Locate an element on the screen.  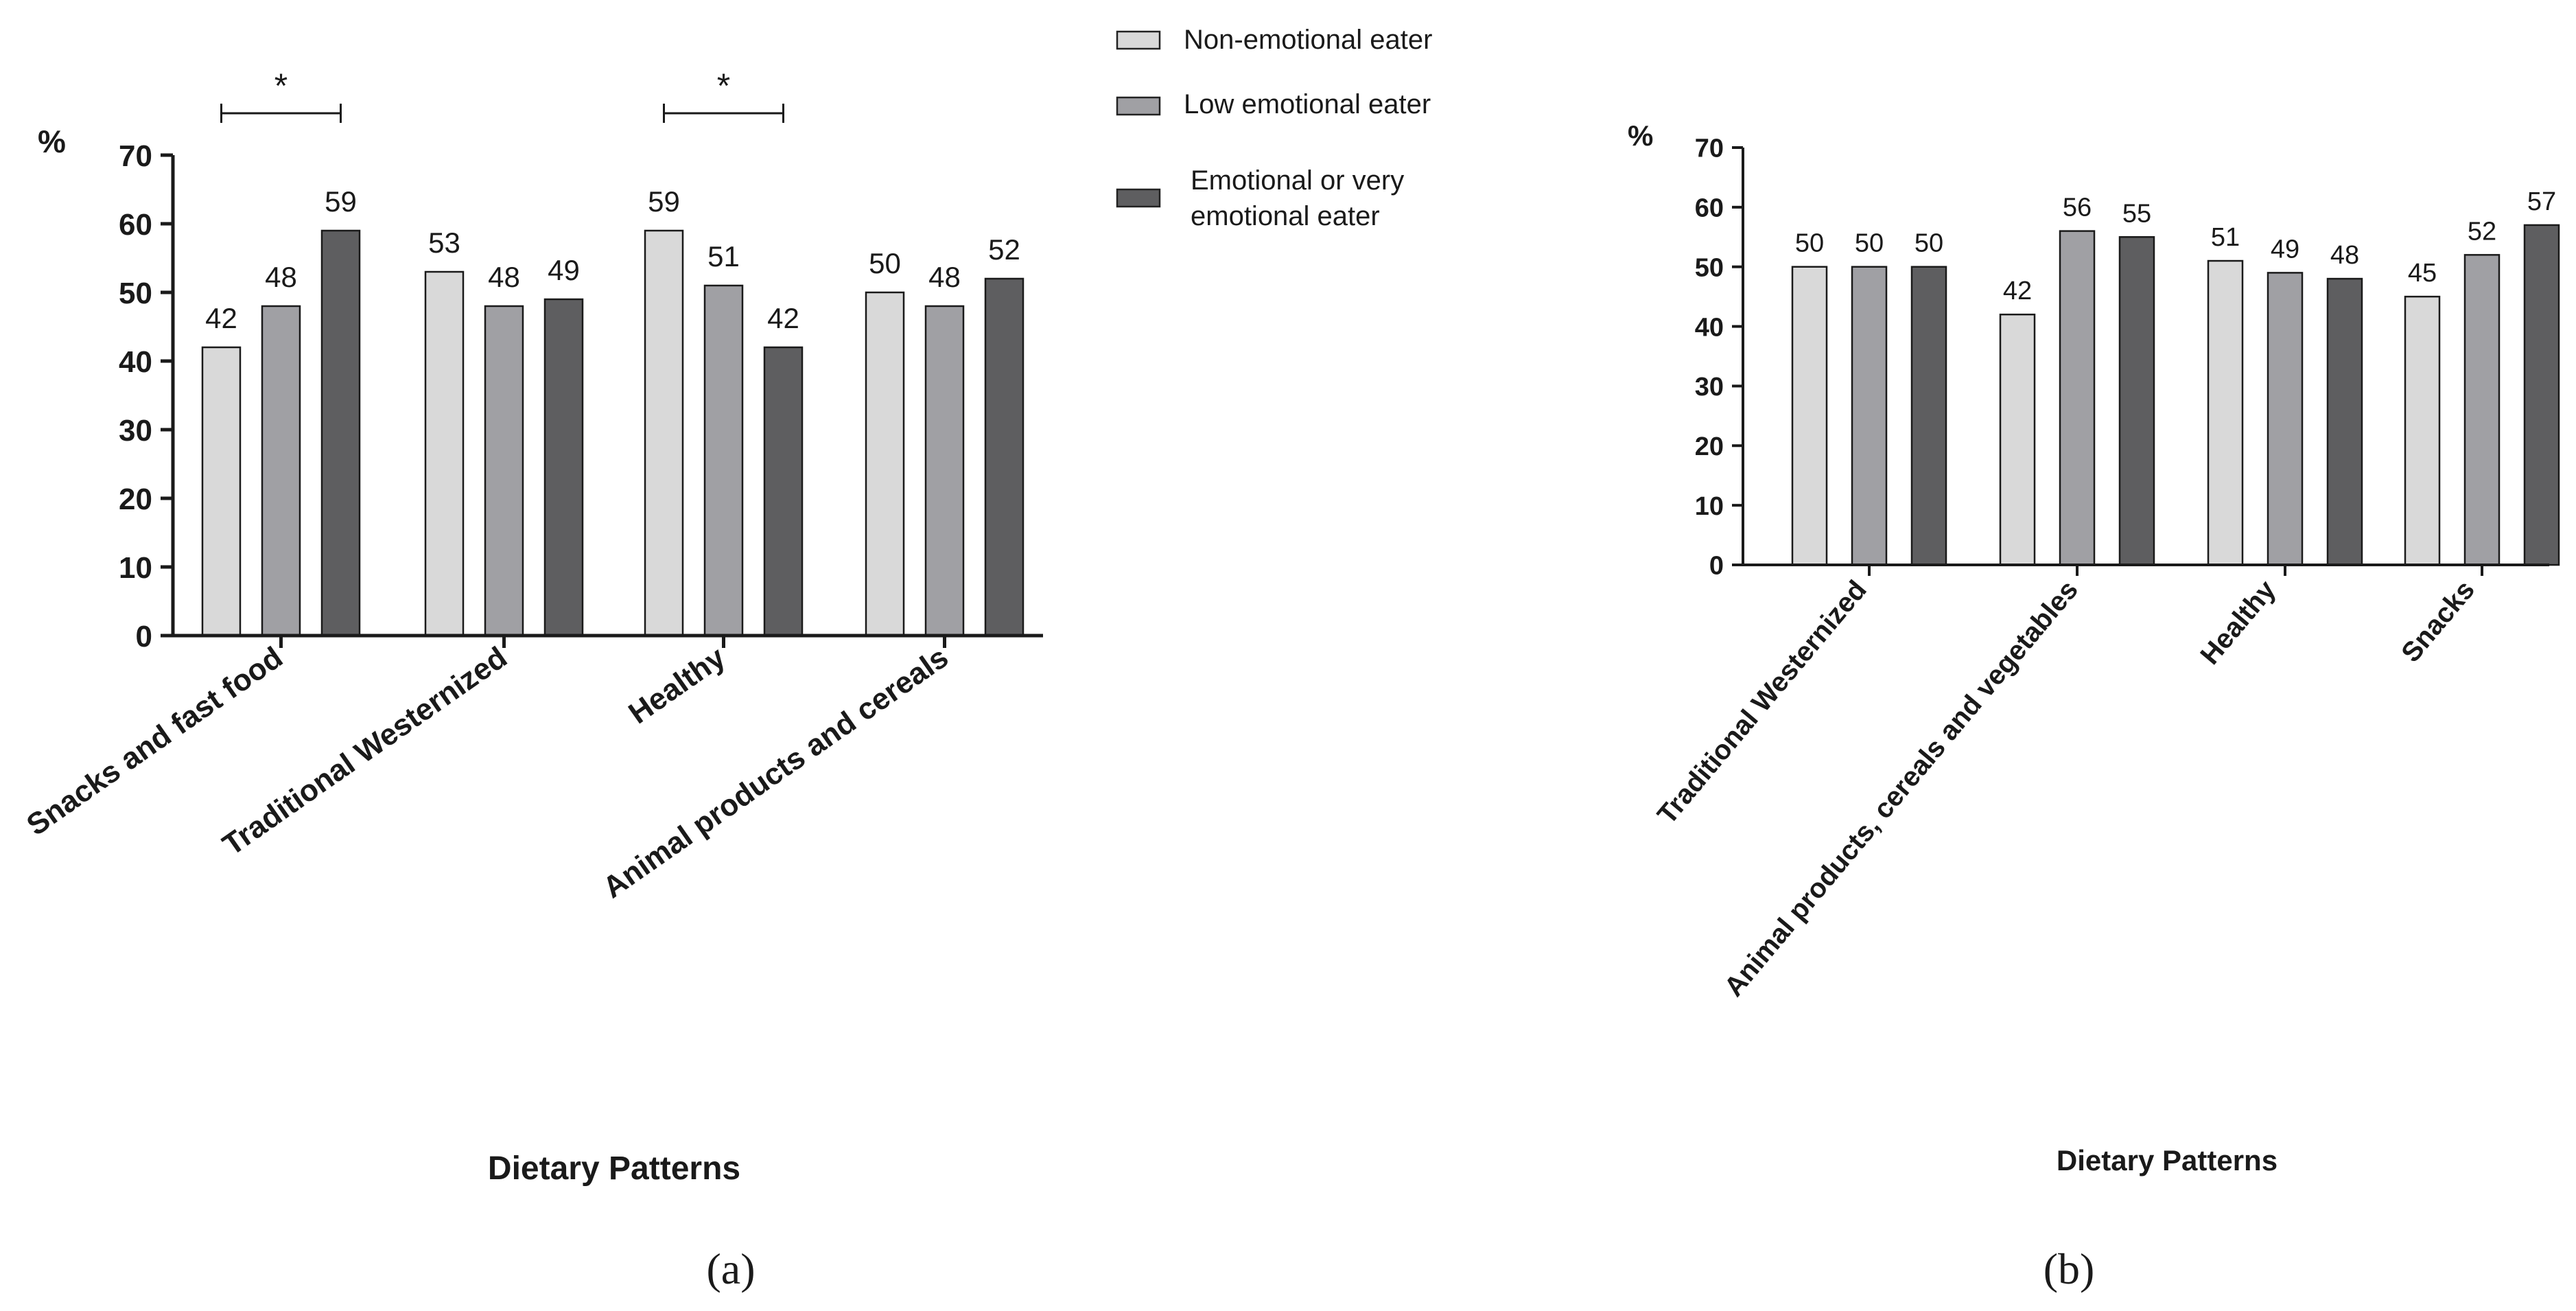
legend-label-emotional-line2: emotional eater is located at coordinates (1285, 216).